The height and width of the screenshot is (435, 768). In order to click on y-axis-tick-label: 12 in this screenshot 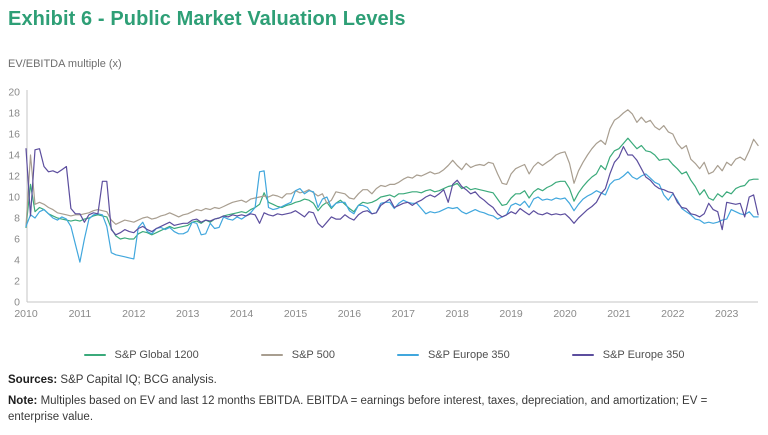, I will do `click(14, 177)`.